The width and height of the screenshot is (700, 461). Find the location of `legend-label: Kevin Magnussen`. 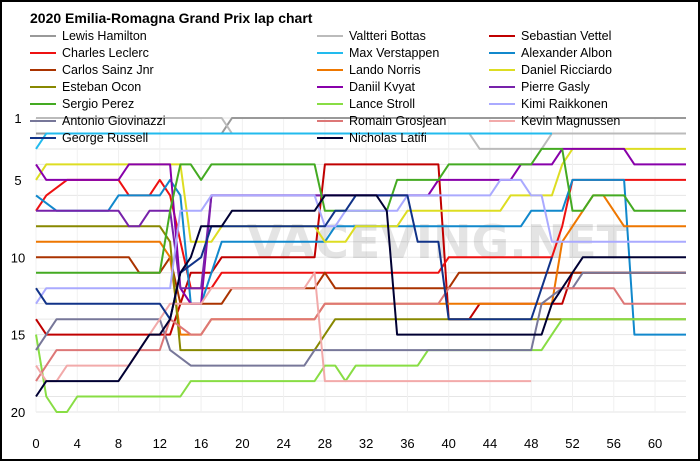

legend-label: Kevin Magnussen is located at coordinates (570, 121).